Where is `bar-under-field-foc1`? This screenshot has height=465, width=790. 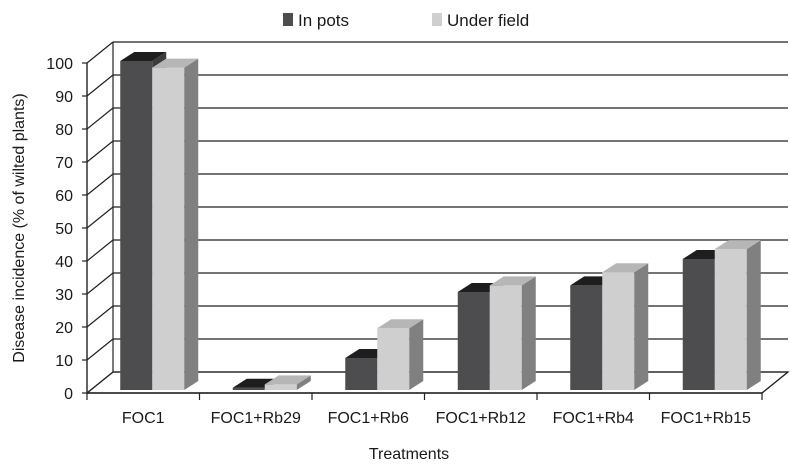
bar-under-field-foc1 is located at coordinates (175, 224).